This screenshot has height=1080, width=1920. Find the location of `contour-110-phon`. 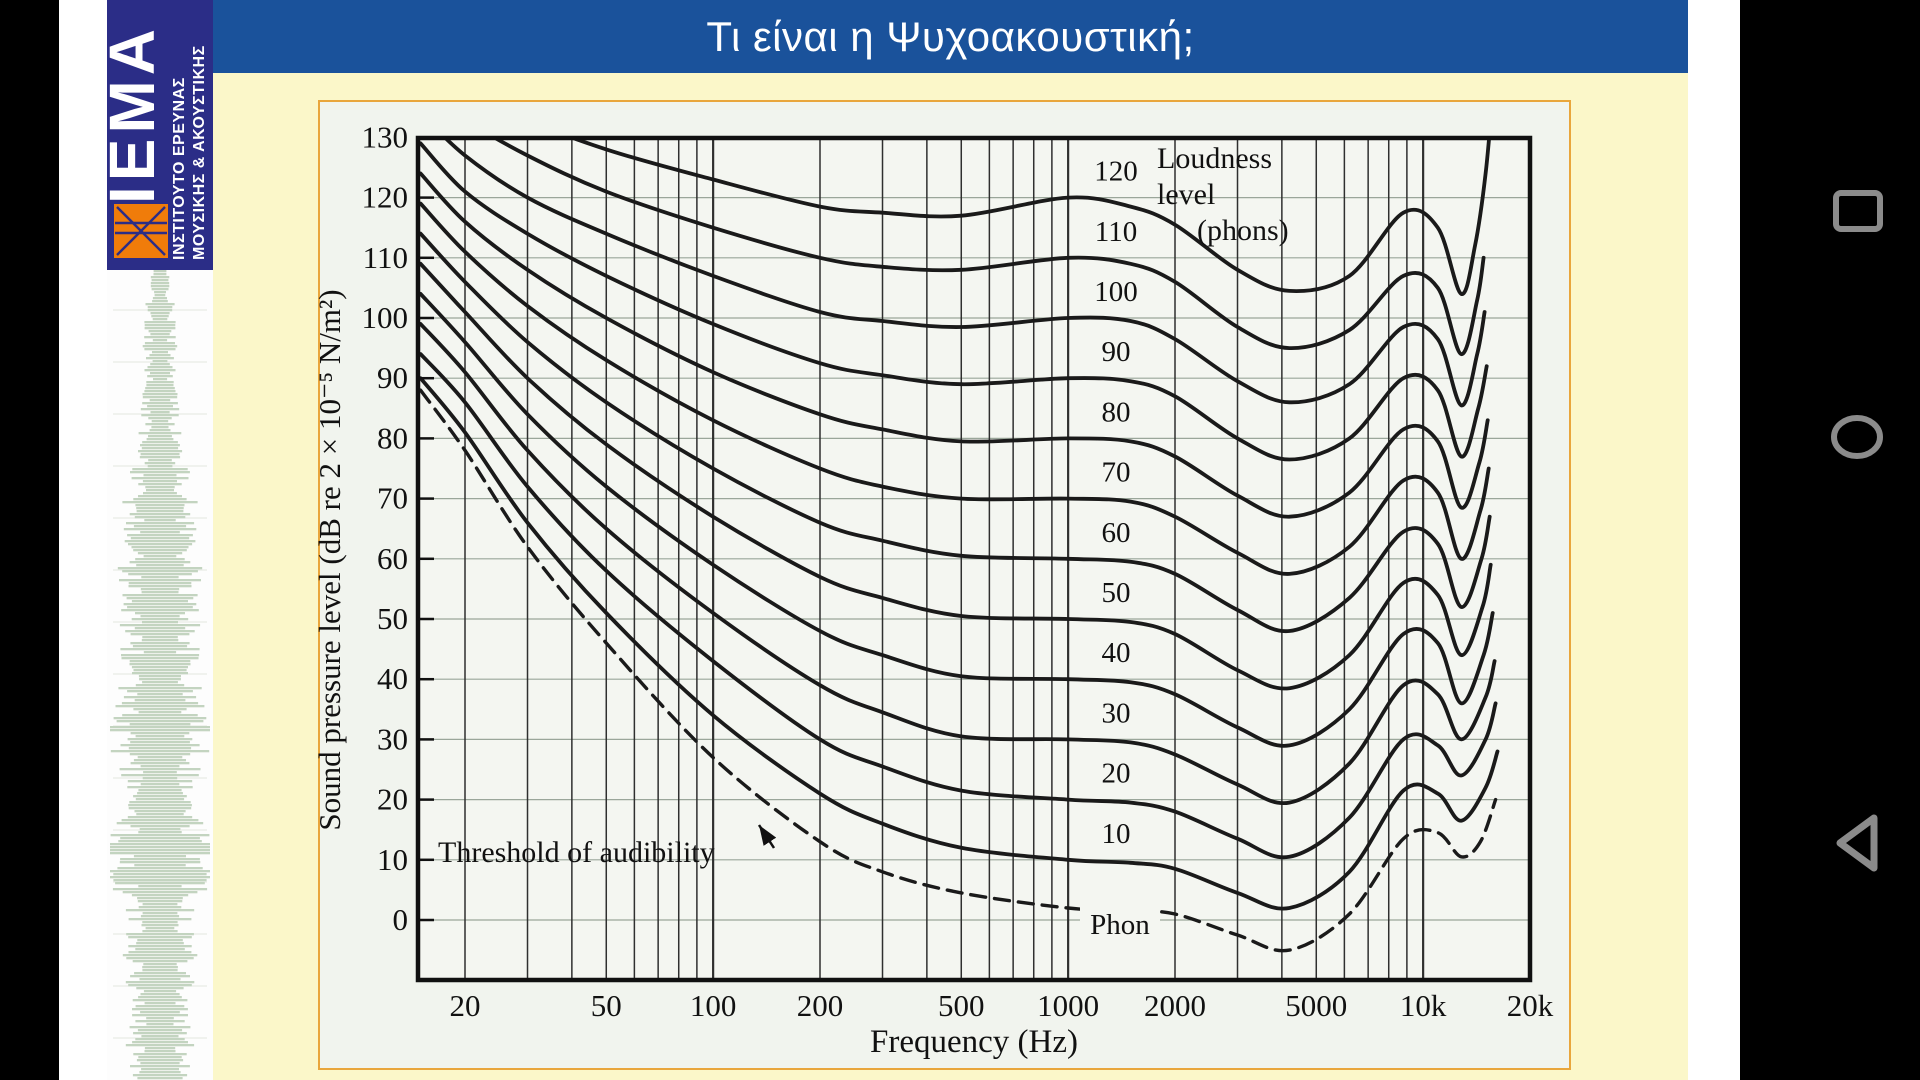

contour-110-phon is located at coordinates (988, 247).